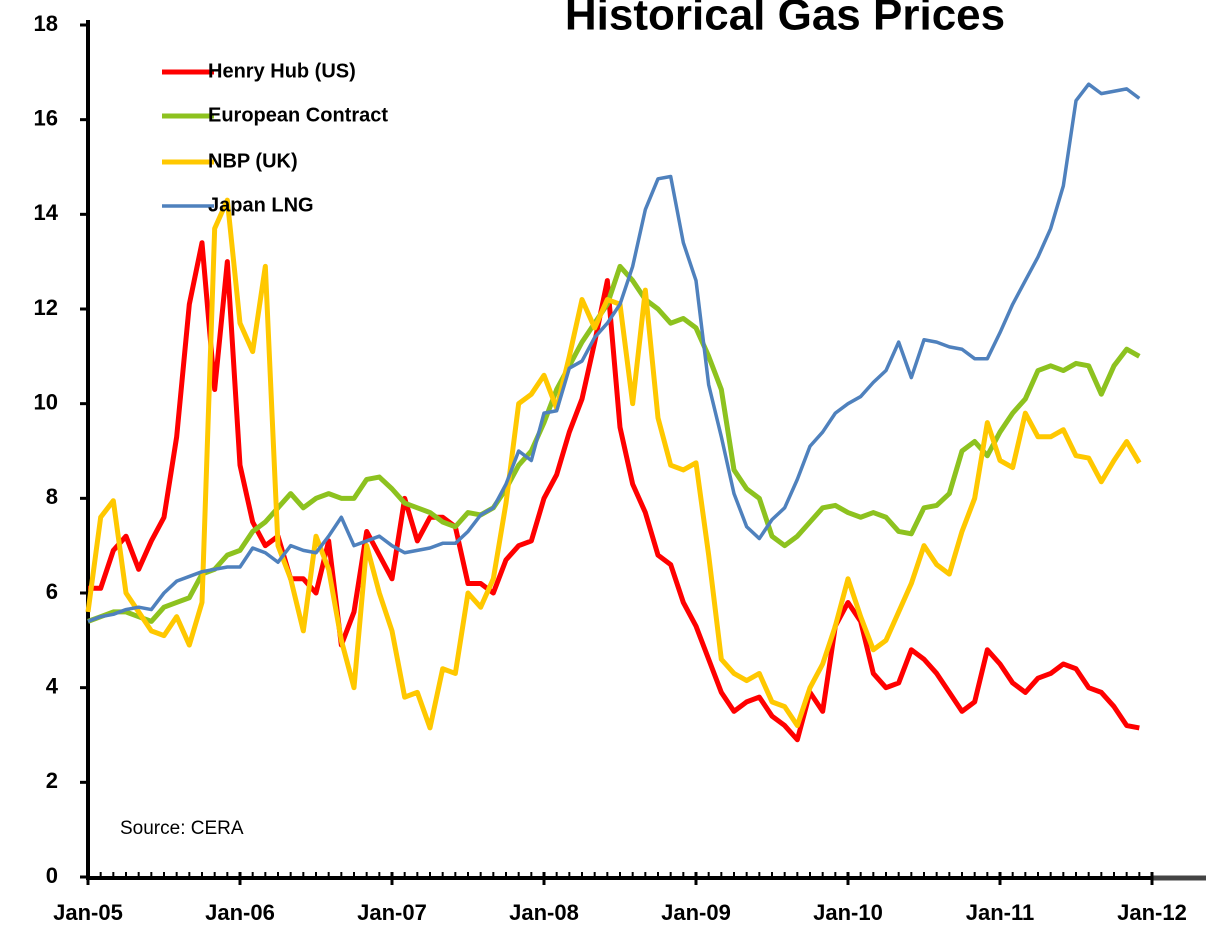  I want to click on x-tick-label: Jan-06, so click(240, 912).